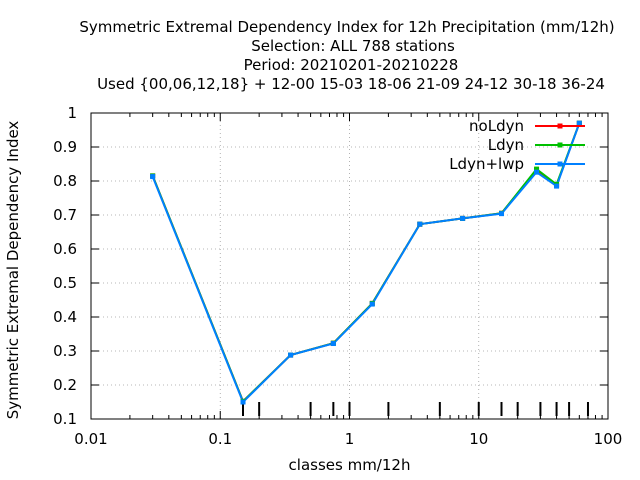 Image resolution: width=640 pixels, height=480 pixels. Describe the element at coordinates (608, 439) in the screenshot. I see `x-tick-label: 100` at that location.